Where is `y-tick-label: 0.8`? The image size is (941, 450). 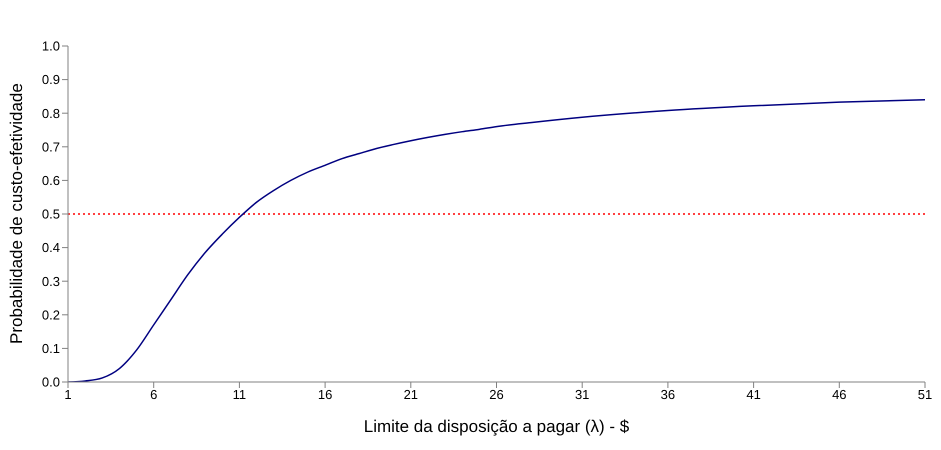 y-tick-label: 0.8 is located at coordinates (51, 113).